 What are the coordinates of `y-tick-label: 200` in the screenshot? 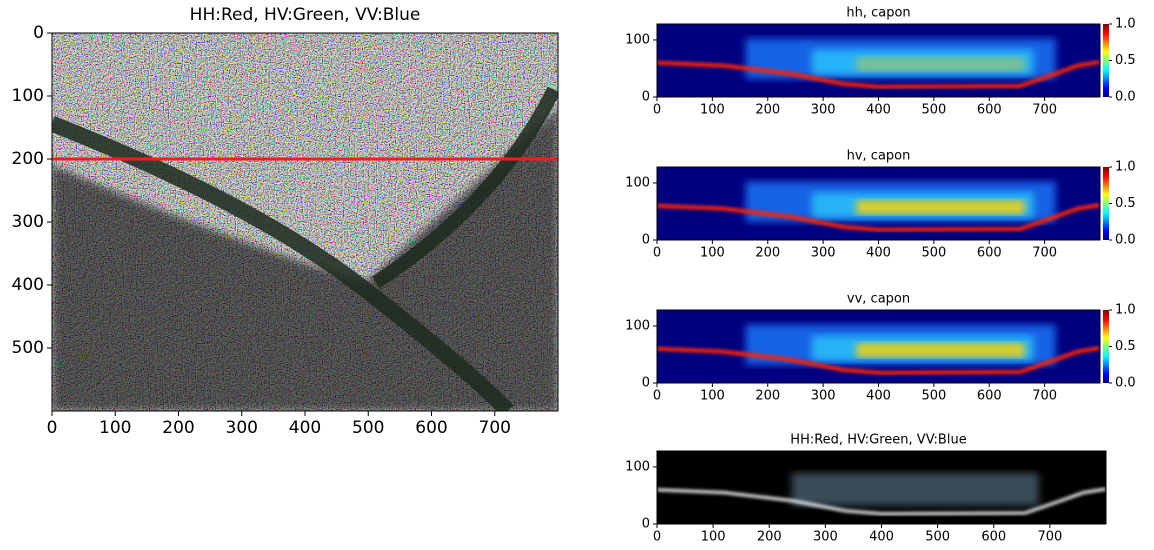 It's located at (28, 159).